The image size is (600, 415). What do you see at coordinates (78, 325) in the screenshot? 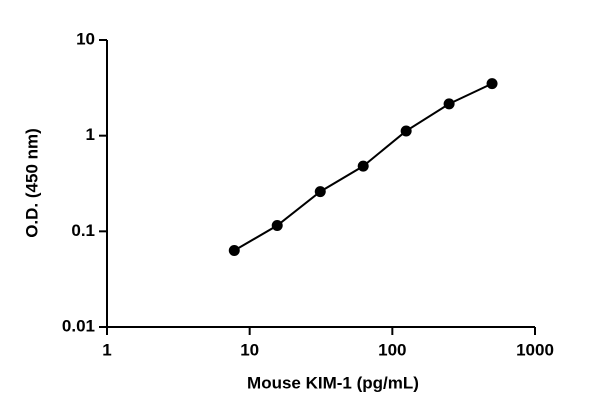
I see `y-tick-label: 0.01` at bounding box center [78, 325].